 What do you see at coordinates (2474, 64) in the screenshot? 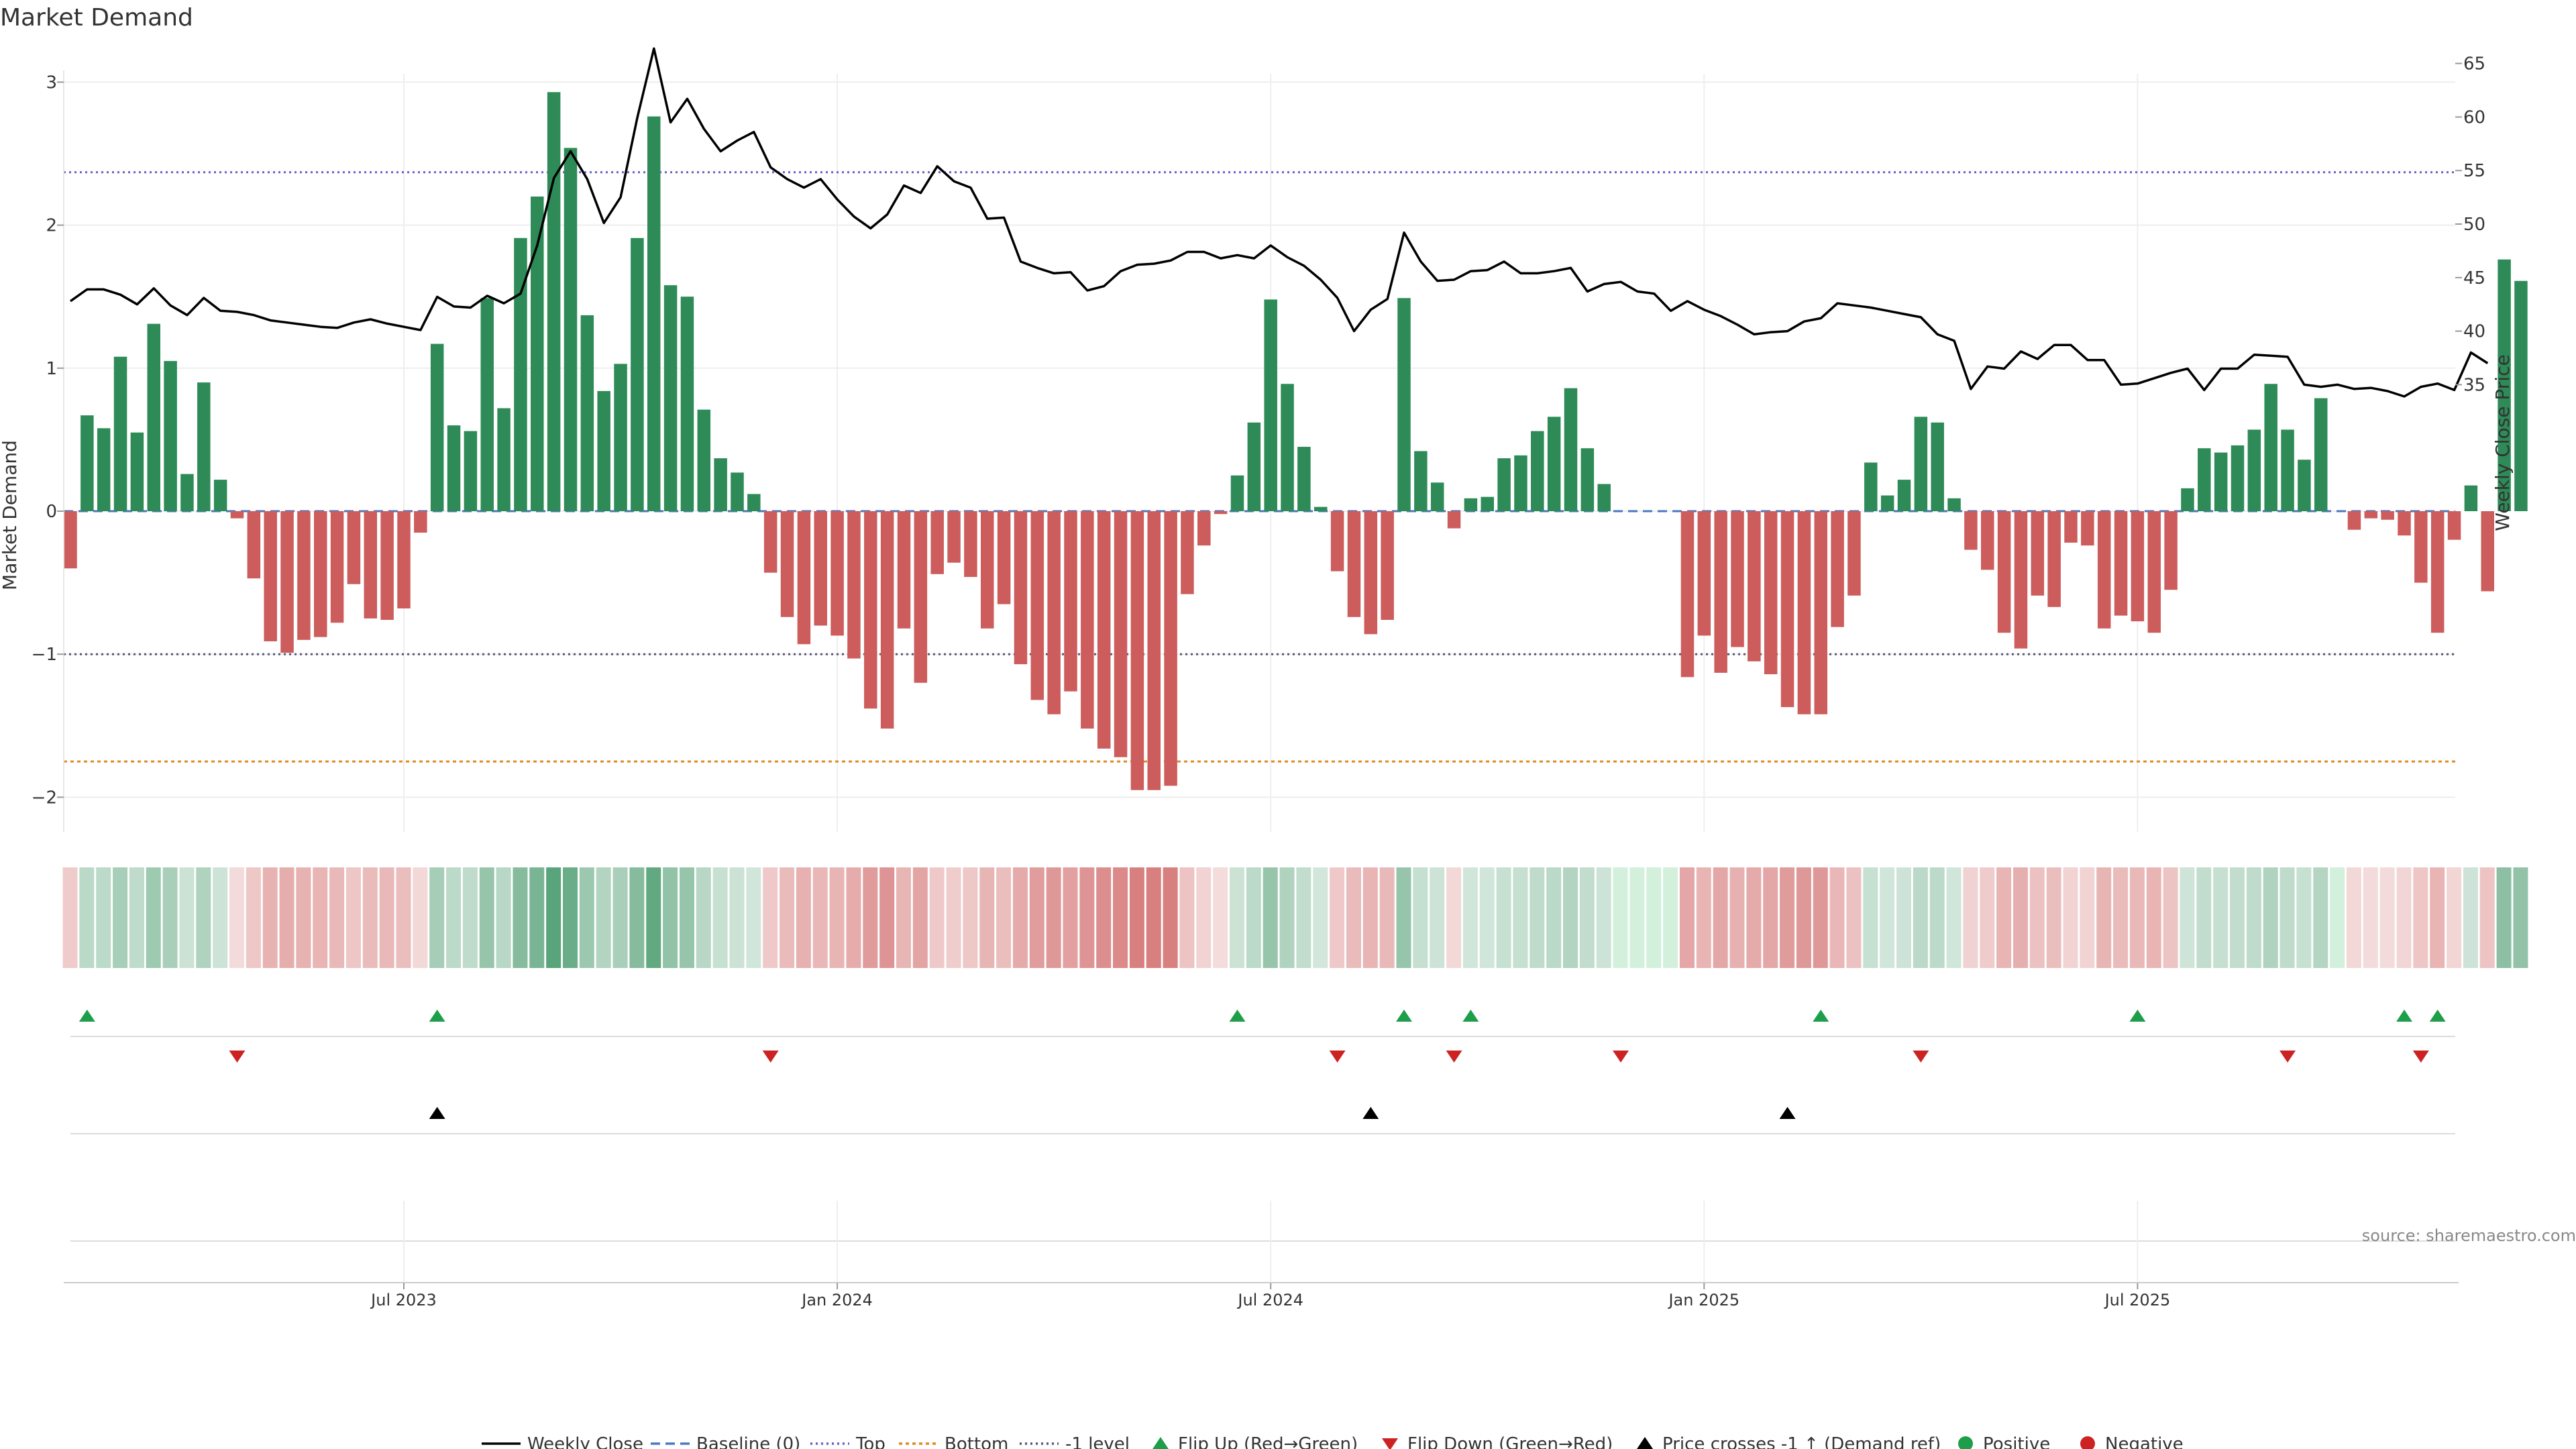
I see `y2-tick-label: 65` at bounding box center [2474, 64].